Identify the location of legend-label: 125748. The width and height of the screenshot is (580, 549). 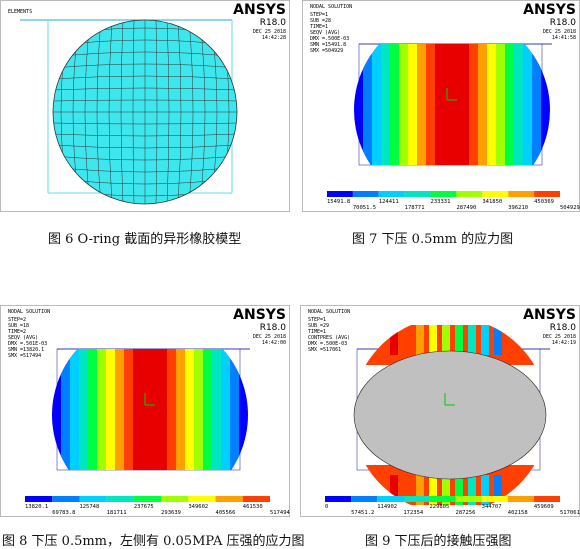
(89, 507).